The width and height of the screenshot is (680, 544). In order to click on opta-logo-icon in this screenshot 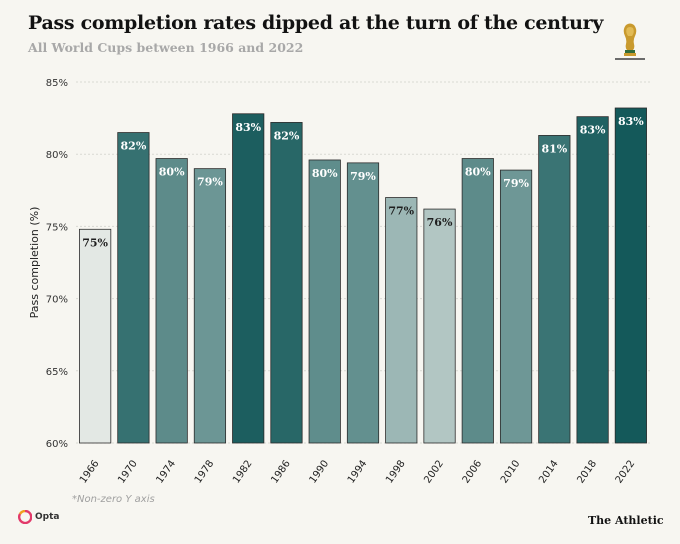, I will do `click(25, 517)`.